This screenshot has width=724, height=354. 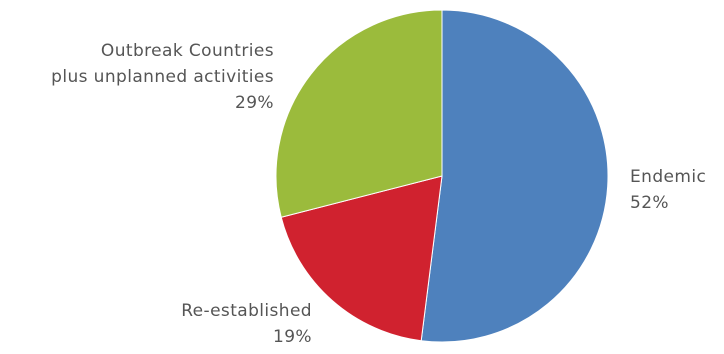 What do you see at coordinates (668, 177) in the screenshot?
I see `slice-label-endemic: Endemic` at bounding box center [668, 177].